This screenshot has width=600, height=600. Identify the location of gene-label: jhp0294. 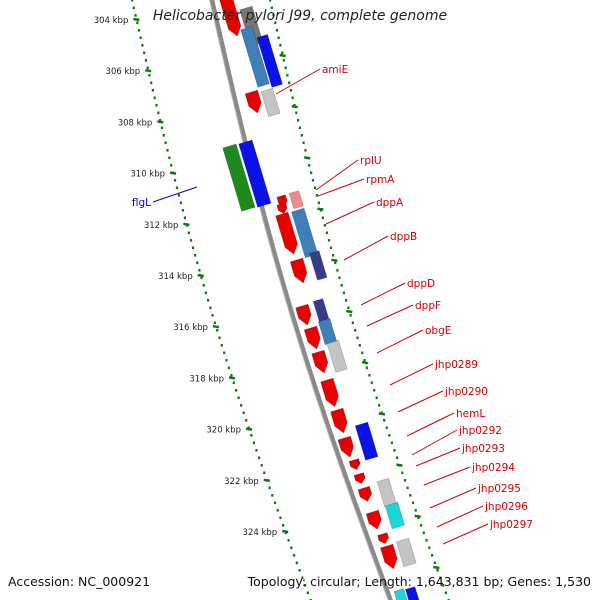
(493, 468).